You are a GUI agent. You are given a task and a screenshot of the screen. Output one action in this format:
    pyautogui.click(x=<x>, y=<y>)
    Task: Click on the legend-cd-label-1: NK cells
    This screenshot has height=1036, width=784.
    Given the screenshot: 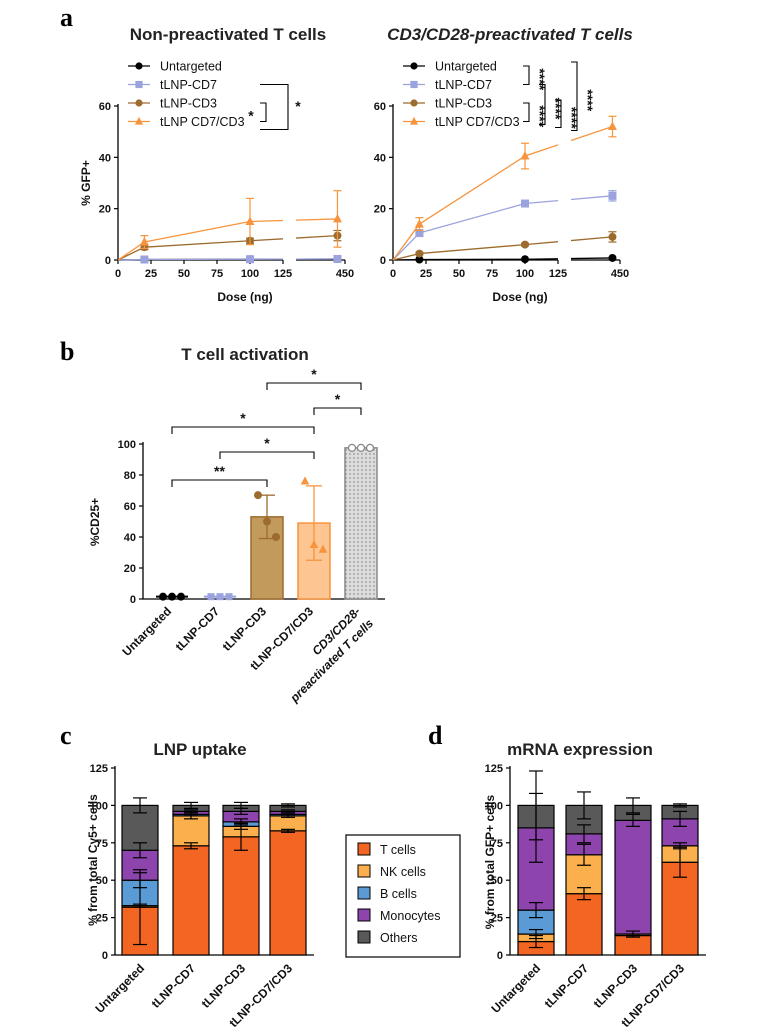 What is the action you would take?
    pyautogui.click(x=403, y=872)
    